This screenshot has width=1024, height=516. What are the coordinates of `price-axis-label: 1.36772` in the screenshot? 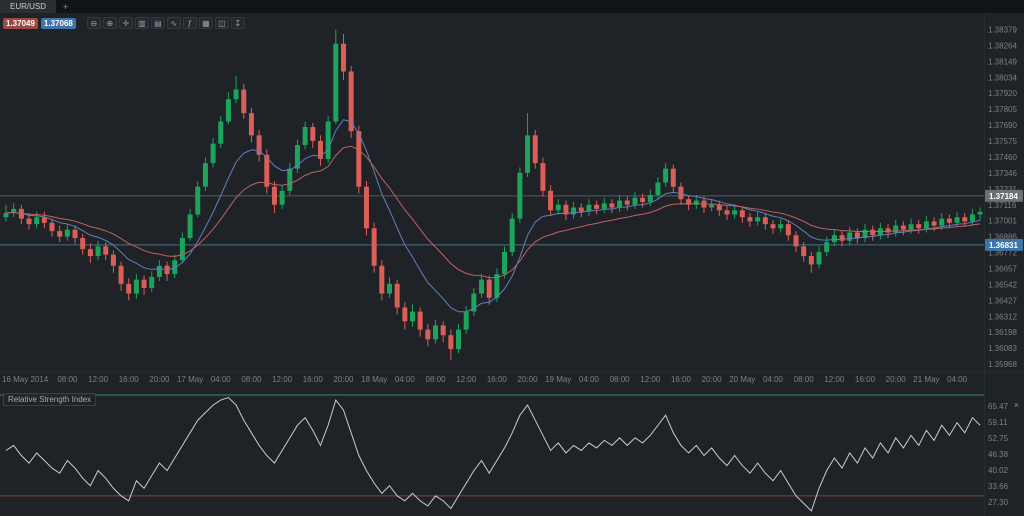 It's located at (1002, 253).